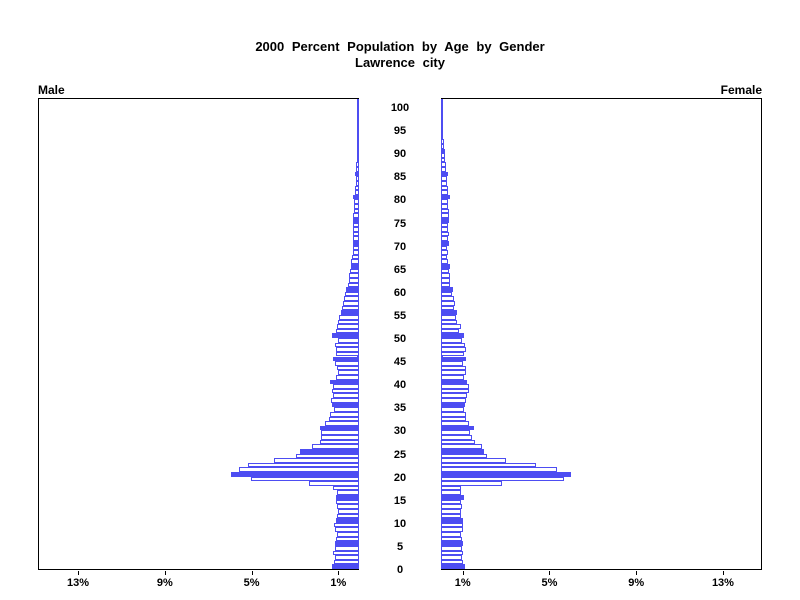  I want to click on age-tick-label-45: 45, so click(400, 362).